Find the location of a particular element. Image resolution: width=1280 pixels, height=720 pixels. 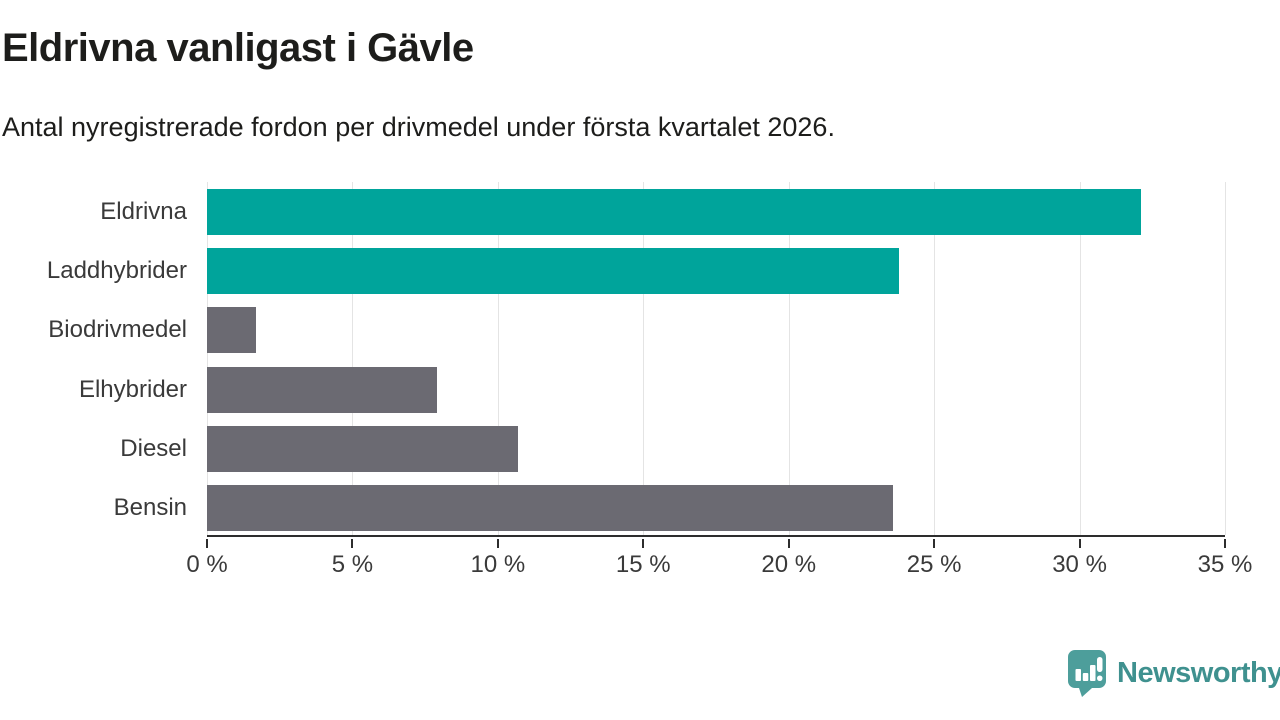

bar-diesel is located at coordinates (363, 448).